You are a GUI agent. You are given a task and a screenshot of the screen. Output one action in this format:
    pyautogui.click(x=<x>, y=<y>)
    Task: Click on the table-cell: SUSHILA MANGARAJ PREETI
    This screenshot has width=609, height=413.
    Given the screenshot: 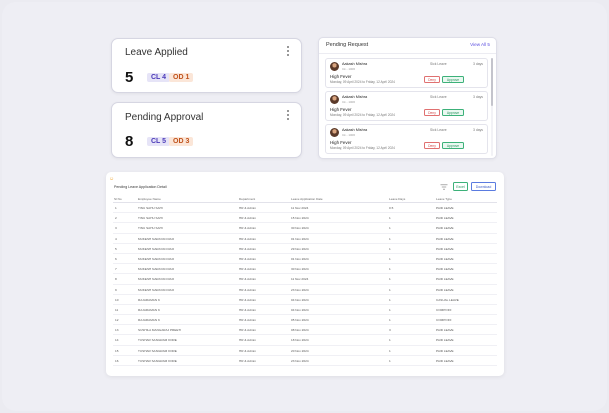 What is the action you would take?
    pyautogui.click(x=160, y=330)
    